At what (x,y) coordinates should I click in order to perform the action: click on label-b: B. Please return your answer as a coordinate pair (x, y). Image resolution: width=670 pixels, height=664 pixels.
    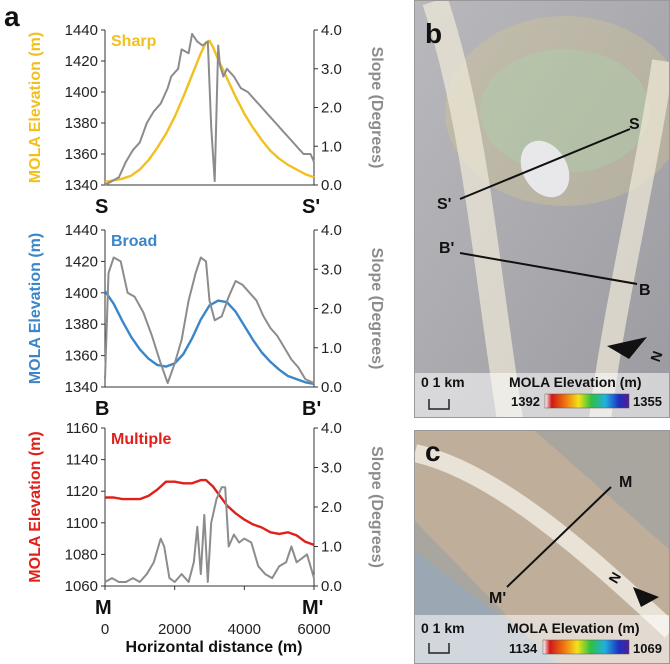
    Looking at the image, I should click on (645, 290).